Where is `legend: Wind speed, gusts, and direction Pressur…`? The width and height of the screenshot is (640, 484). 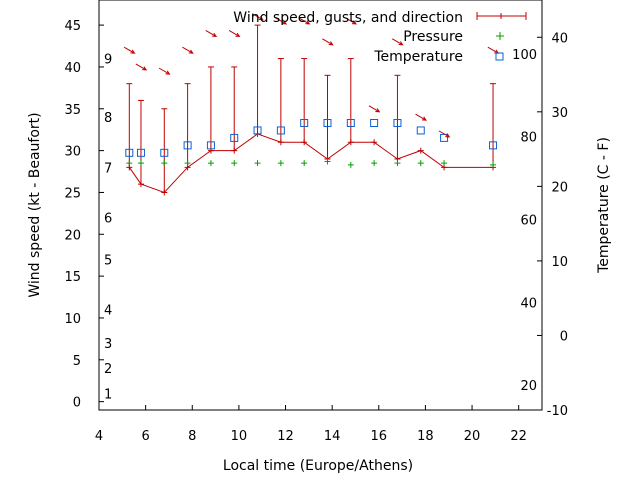 legend: Wind speed, gusts, and direction Pressur… is located at coordinates (380, 37).